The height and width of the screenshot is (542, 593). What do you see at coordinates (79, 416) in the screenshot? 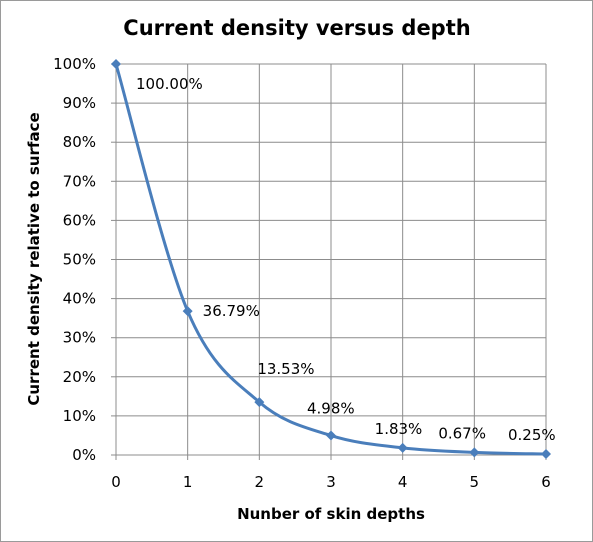
I see `y-tick-label: 10%` at bounding box center [79, 416].